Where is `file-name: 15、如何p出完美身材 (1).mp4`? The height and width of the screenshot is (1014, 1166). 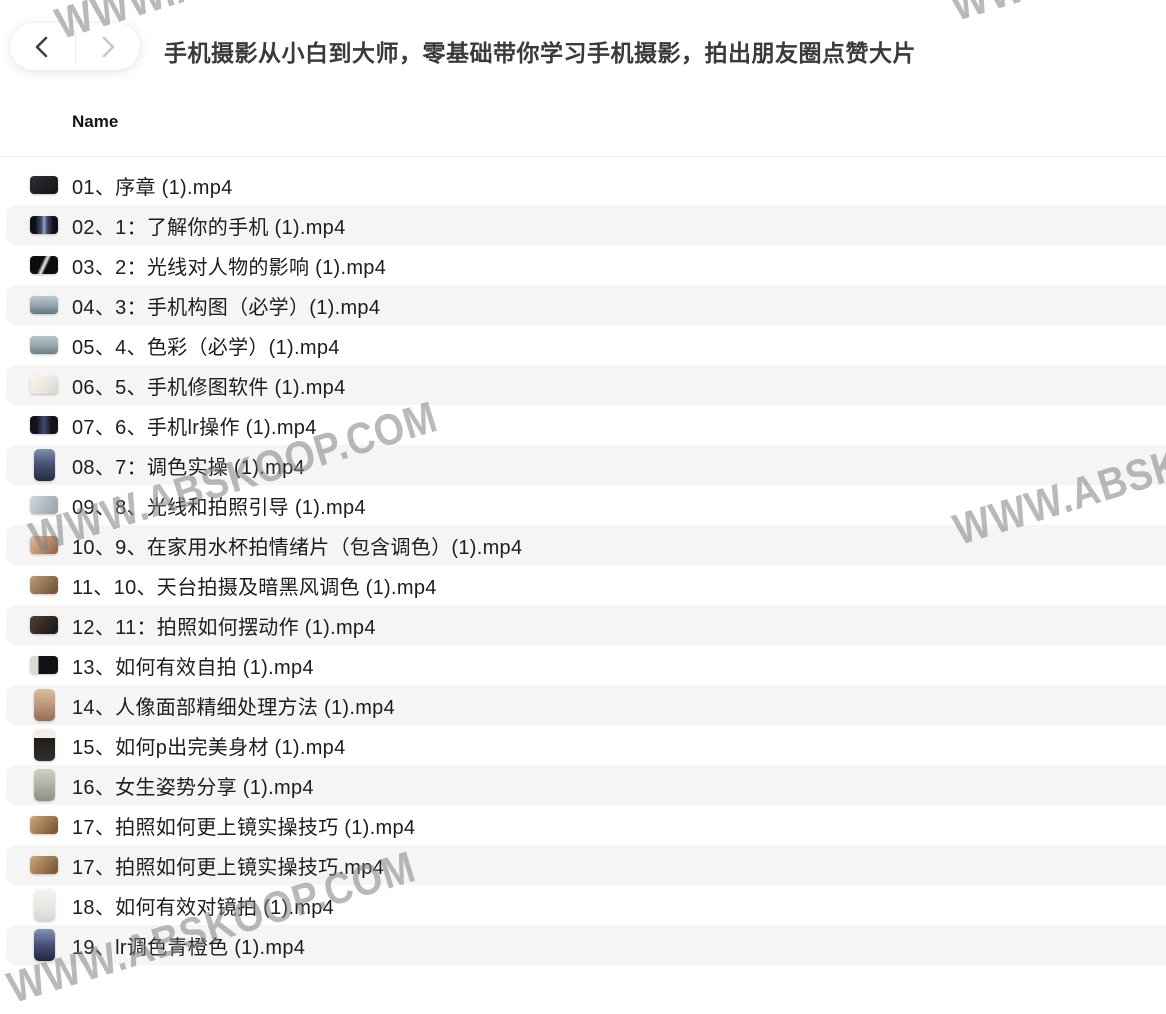
file-name: 15、如何p出完美身材 (1).mp4 is located at coordinates (209, 747).